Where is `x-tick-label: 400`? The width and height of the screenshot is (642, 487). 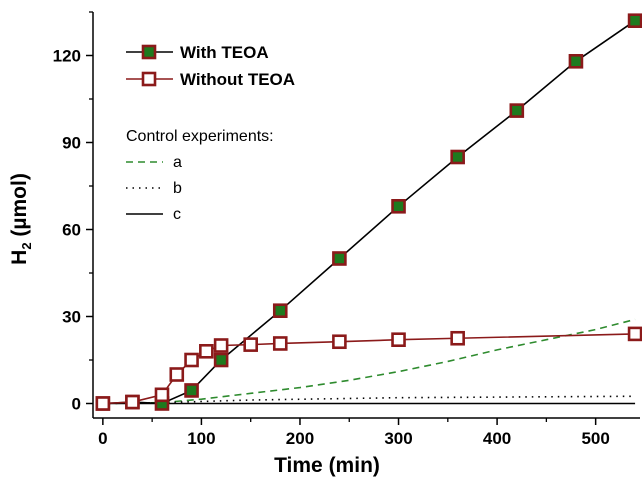
x-tick-label: 400 is located at coordinates (497, 438).